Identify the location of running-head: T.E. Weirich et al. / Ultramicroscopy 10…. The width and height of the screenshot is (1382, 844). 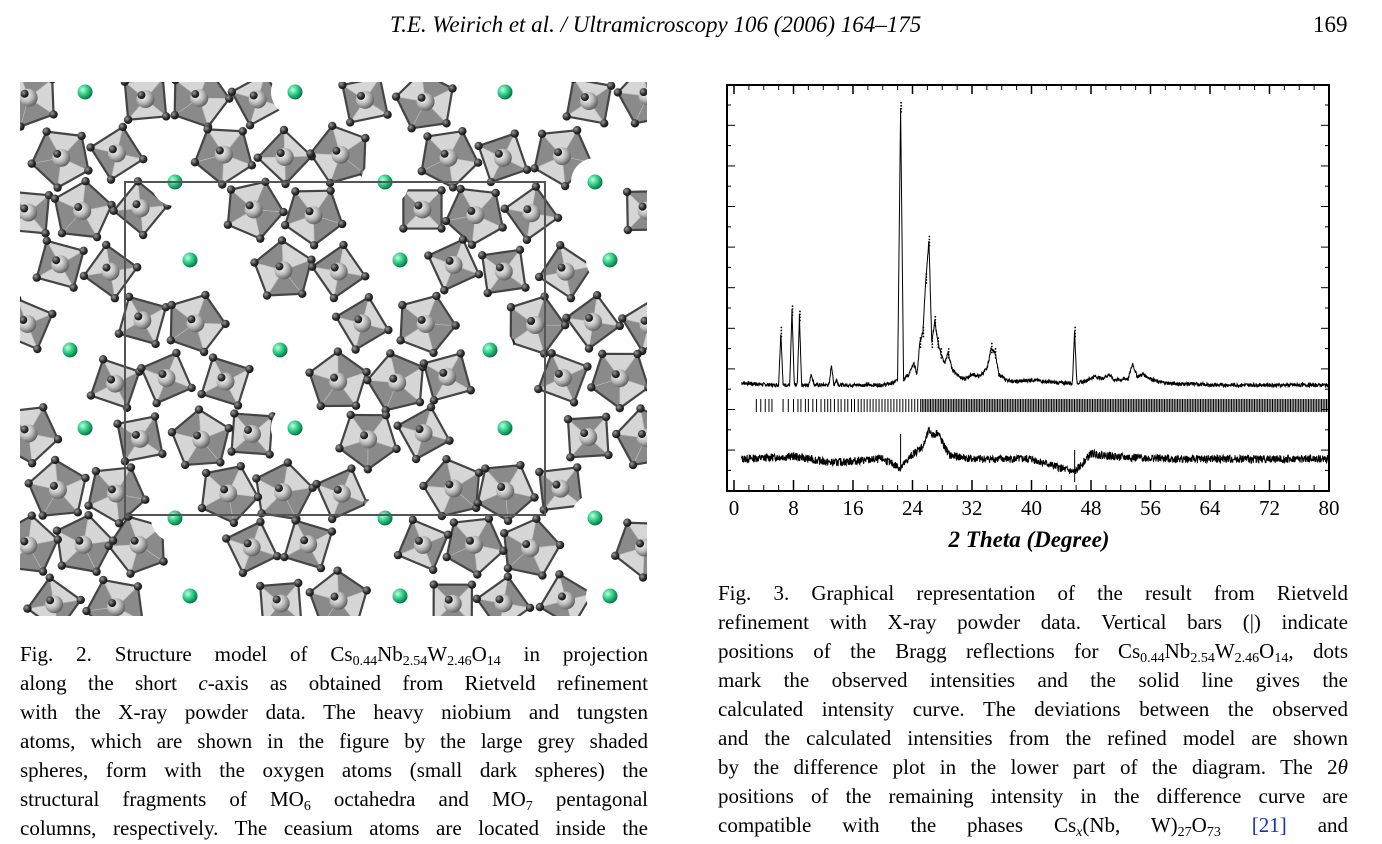
(656, 24).